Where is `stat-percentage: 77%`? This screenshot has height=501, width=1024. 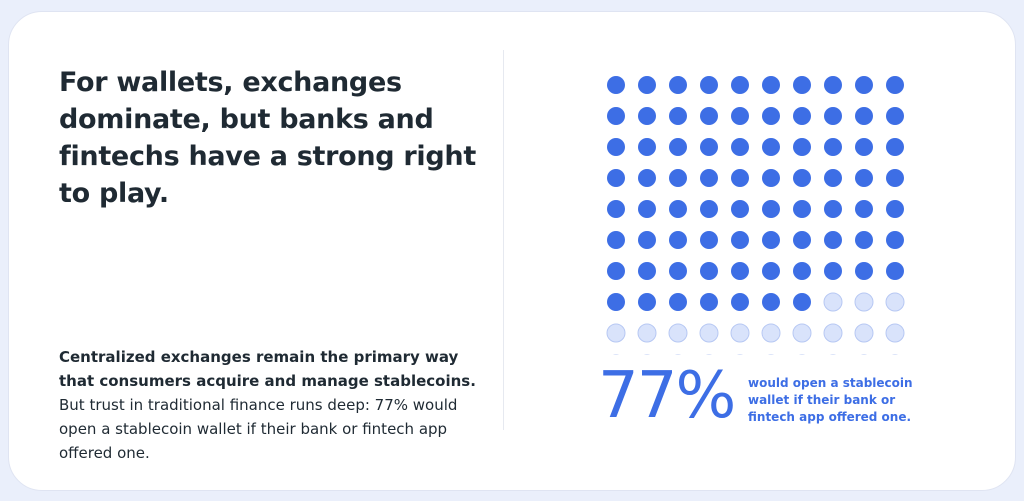 stat-percentage: 77% is located at coordinates (667, 396).